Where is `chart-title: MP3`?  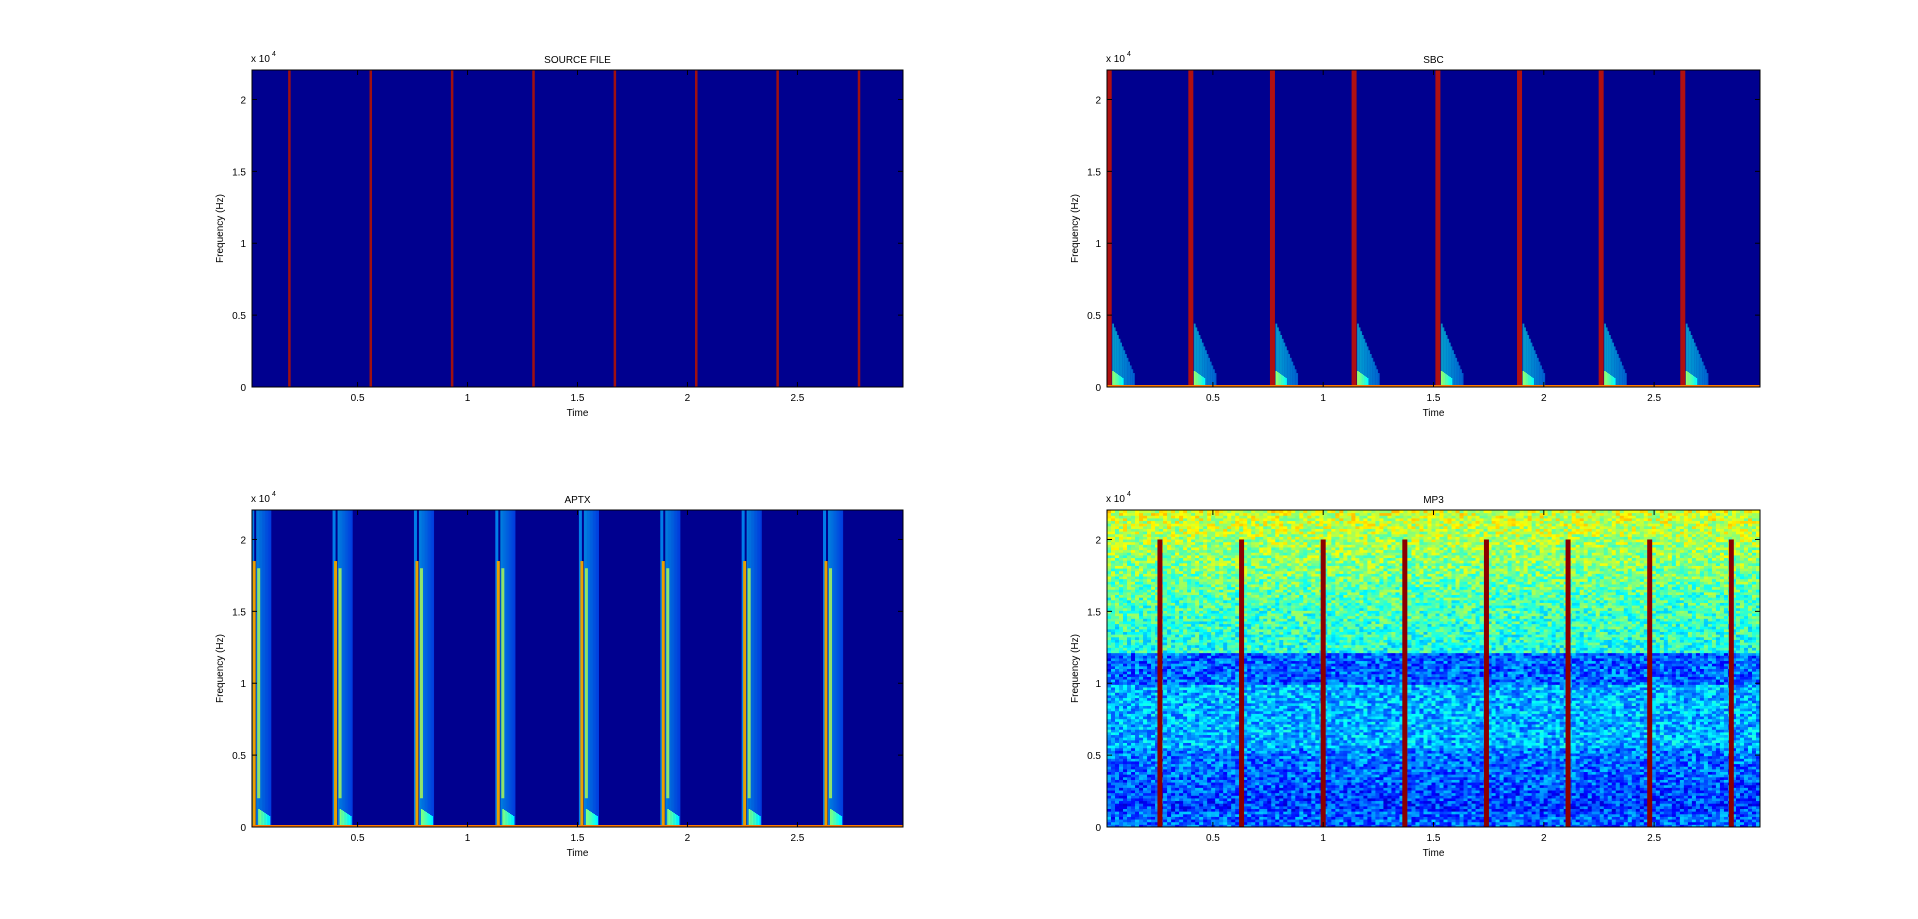 chart-title: MP3 is located at coordinates (1433, 500).